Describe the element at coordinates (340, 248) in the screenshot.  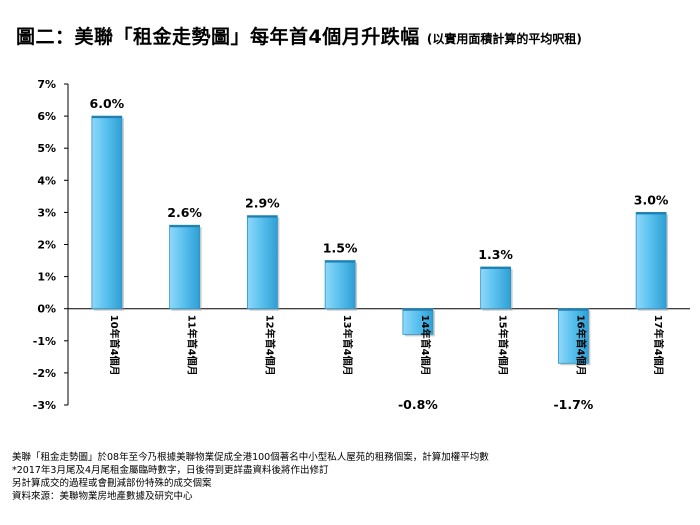
I see `data-label: 1.5%` at that location.